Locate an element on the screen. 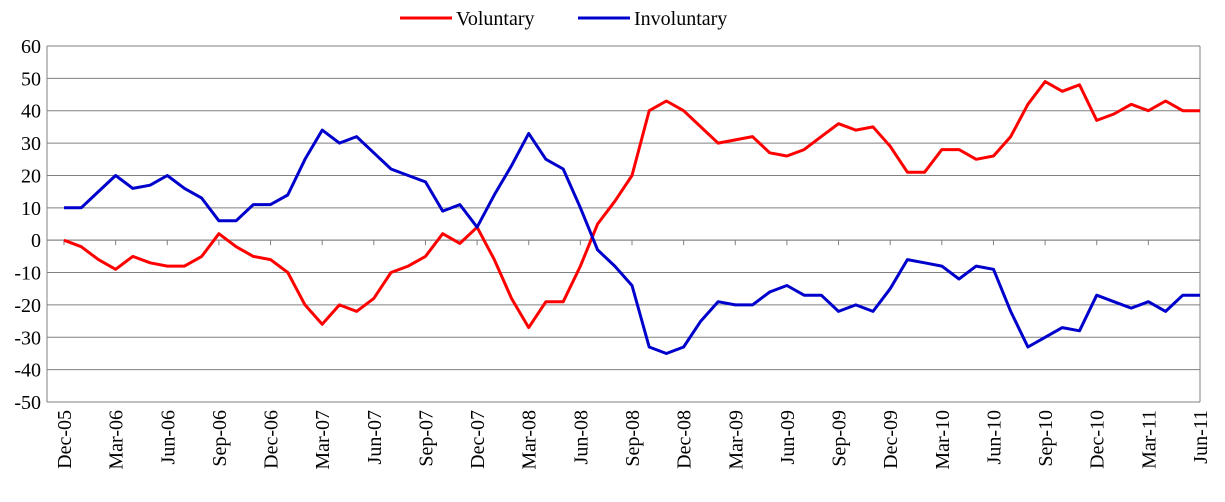 The width and height of the screenshot is (1225, 502). x-tick-label: Dec-08 is located at coordinates (685, 439).